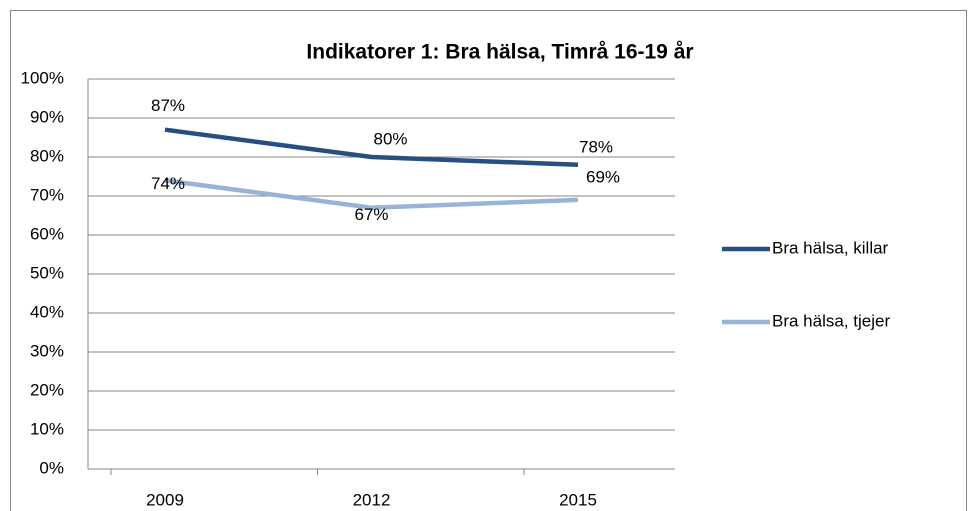  I want to click on data-label: 87%, so click(168, 105).